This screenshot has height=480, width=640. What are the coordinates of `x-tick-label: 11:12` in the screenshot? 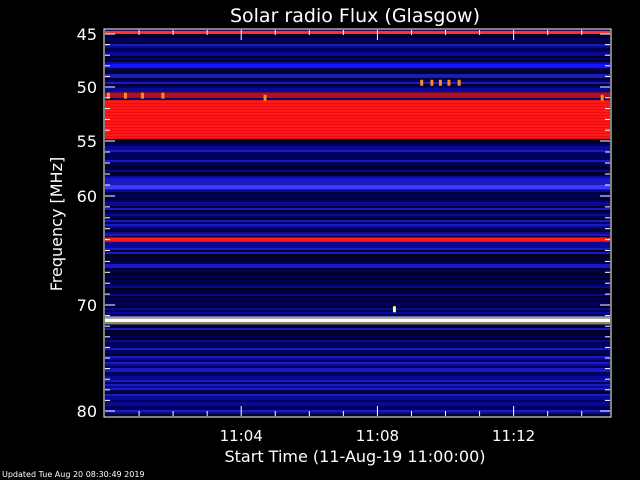 It's located at (513, 436).